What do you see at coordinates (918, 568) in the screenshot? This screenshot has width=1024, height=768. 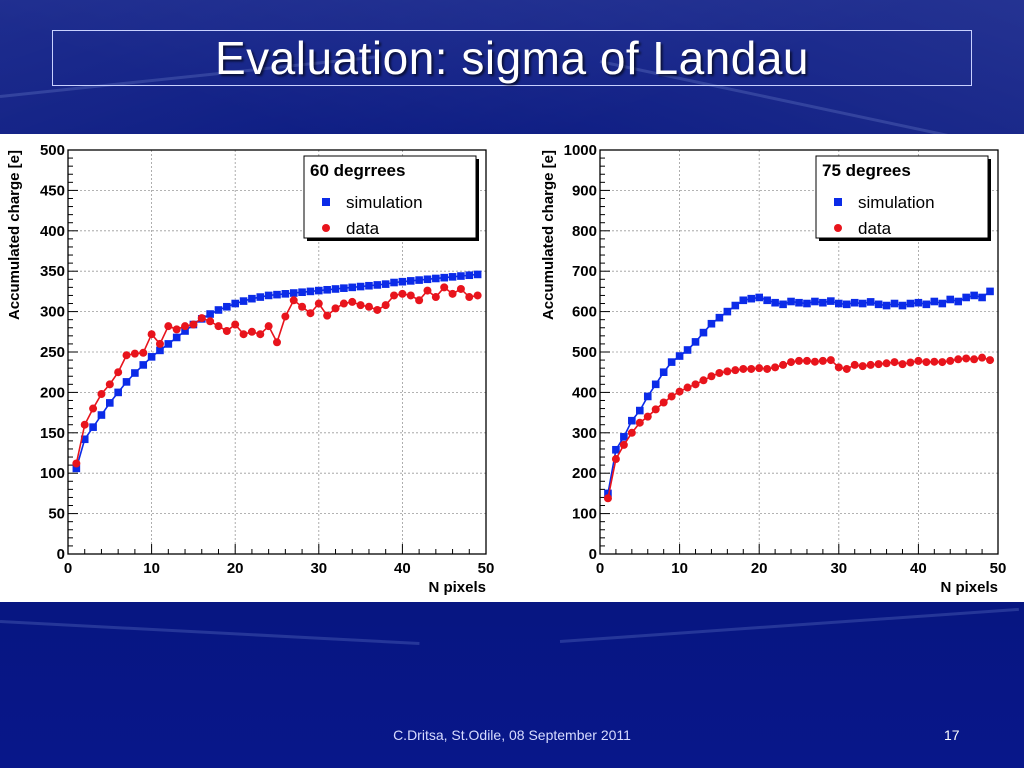 I see `x-tick-label: 40` at bounding box center [918, 568].